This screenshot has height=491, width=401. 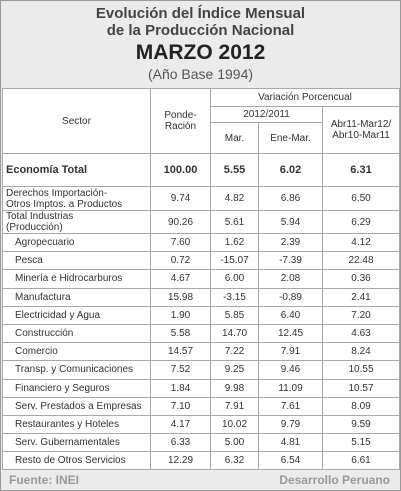 I want to click on period: MARZO 2012, so click(x=200, y=52).